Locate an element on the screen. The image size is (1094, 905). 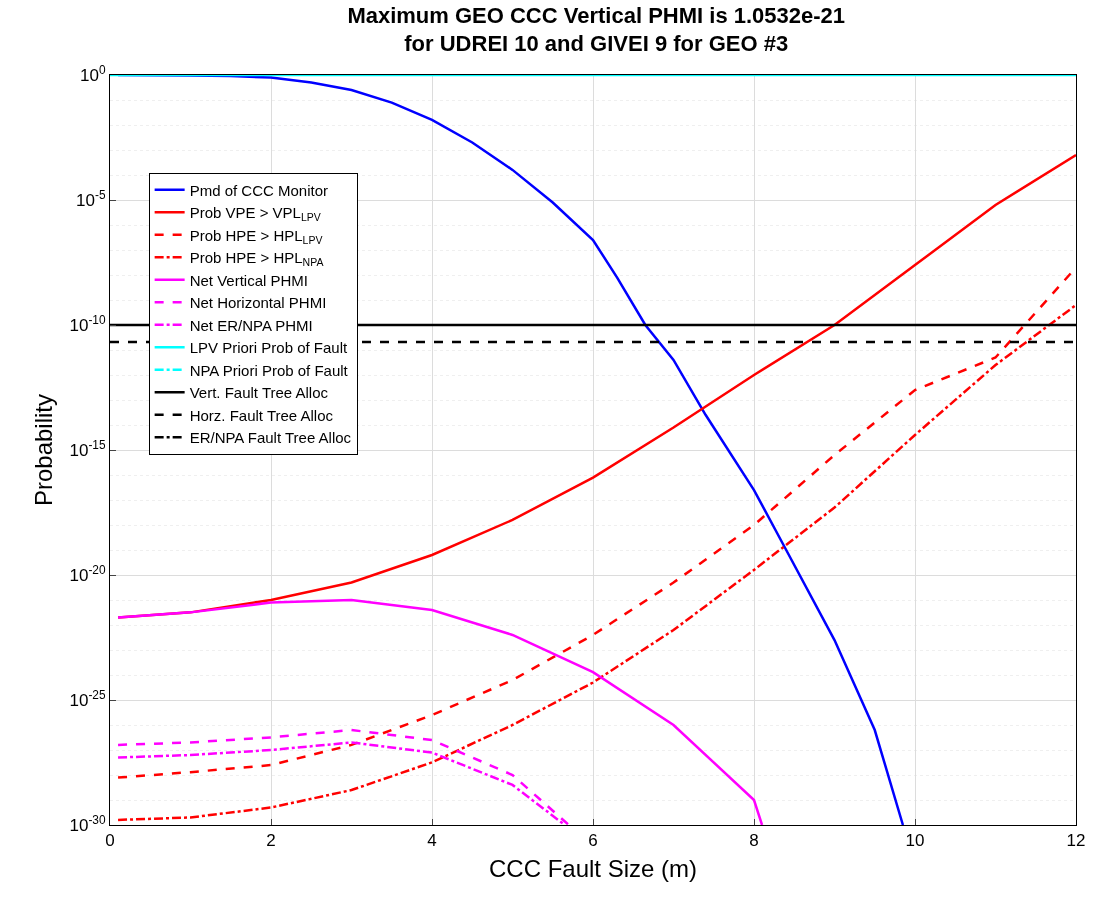
y-tick-label: 10$^{-20}$ is located at coordinates (87, 573).